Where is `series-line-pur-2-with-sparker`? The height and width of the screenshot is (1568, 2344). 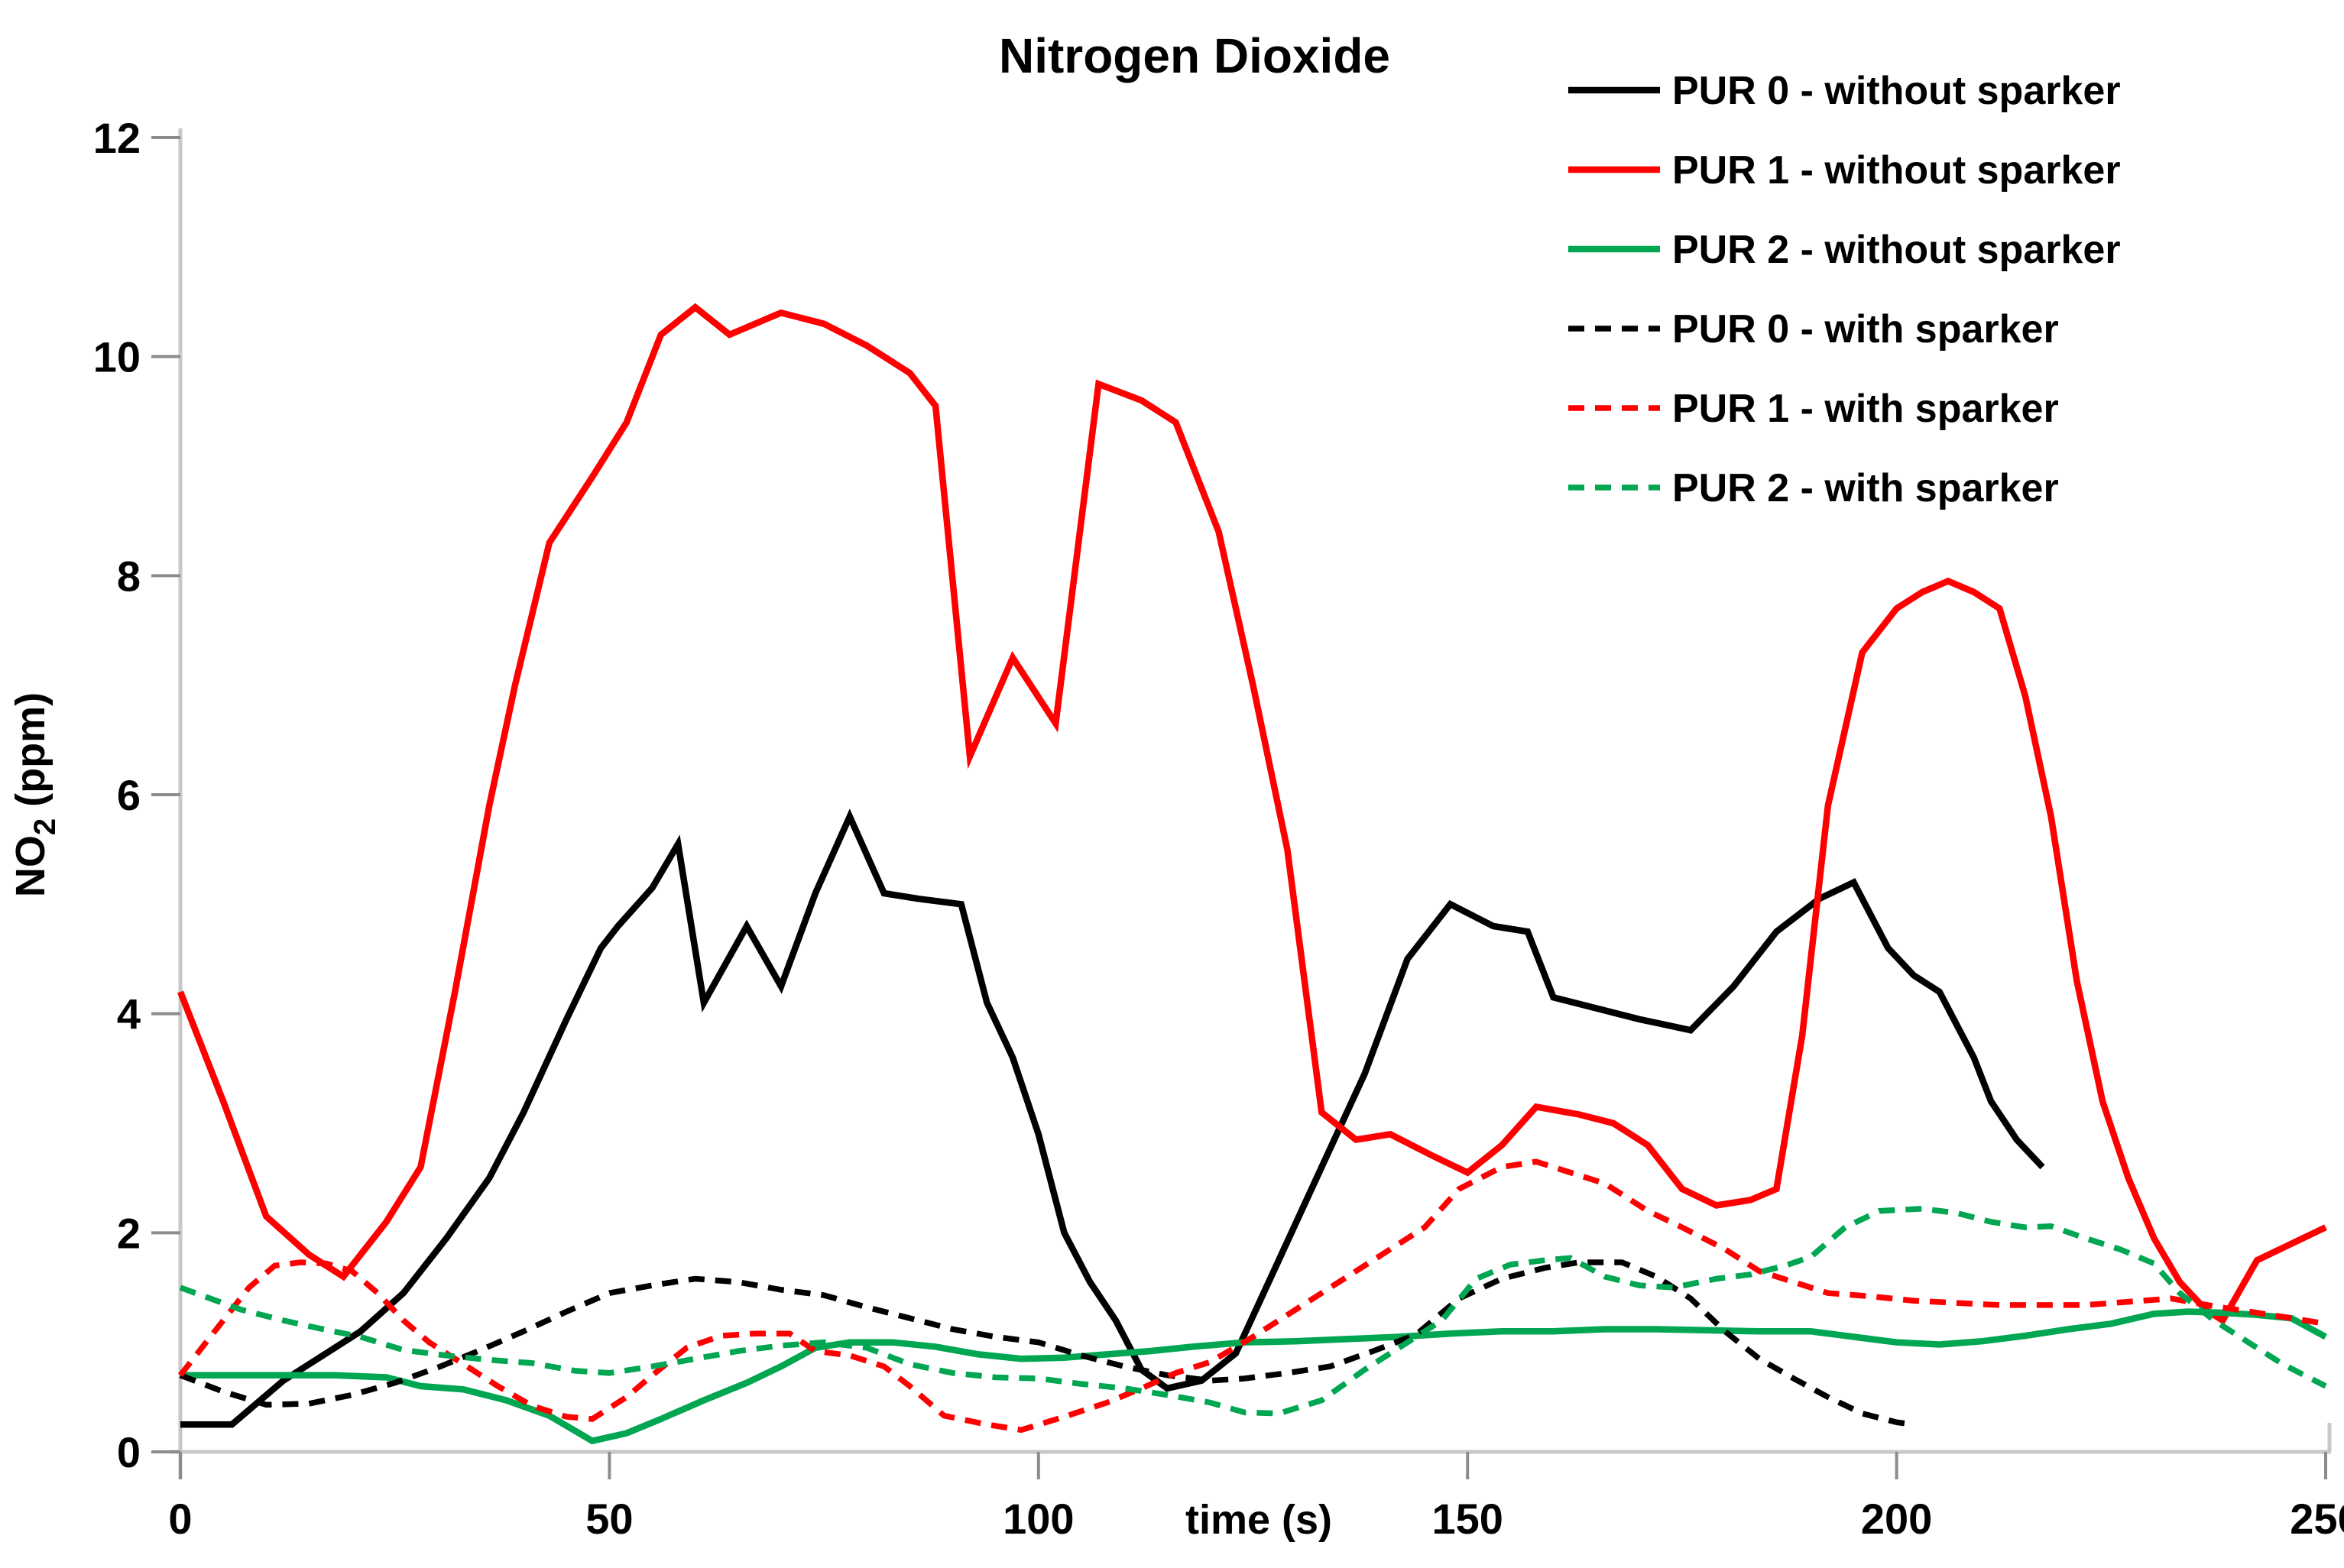 series-line-pur-2-with-sparker is located at coordinates (1253, 1311).